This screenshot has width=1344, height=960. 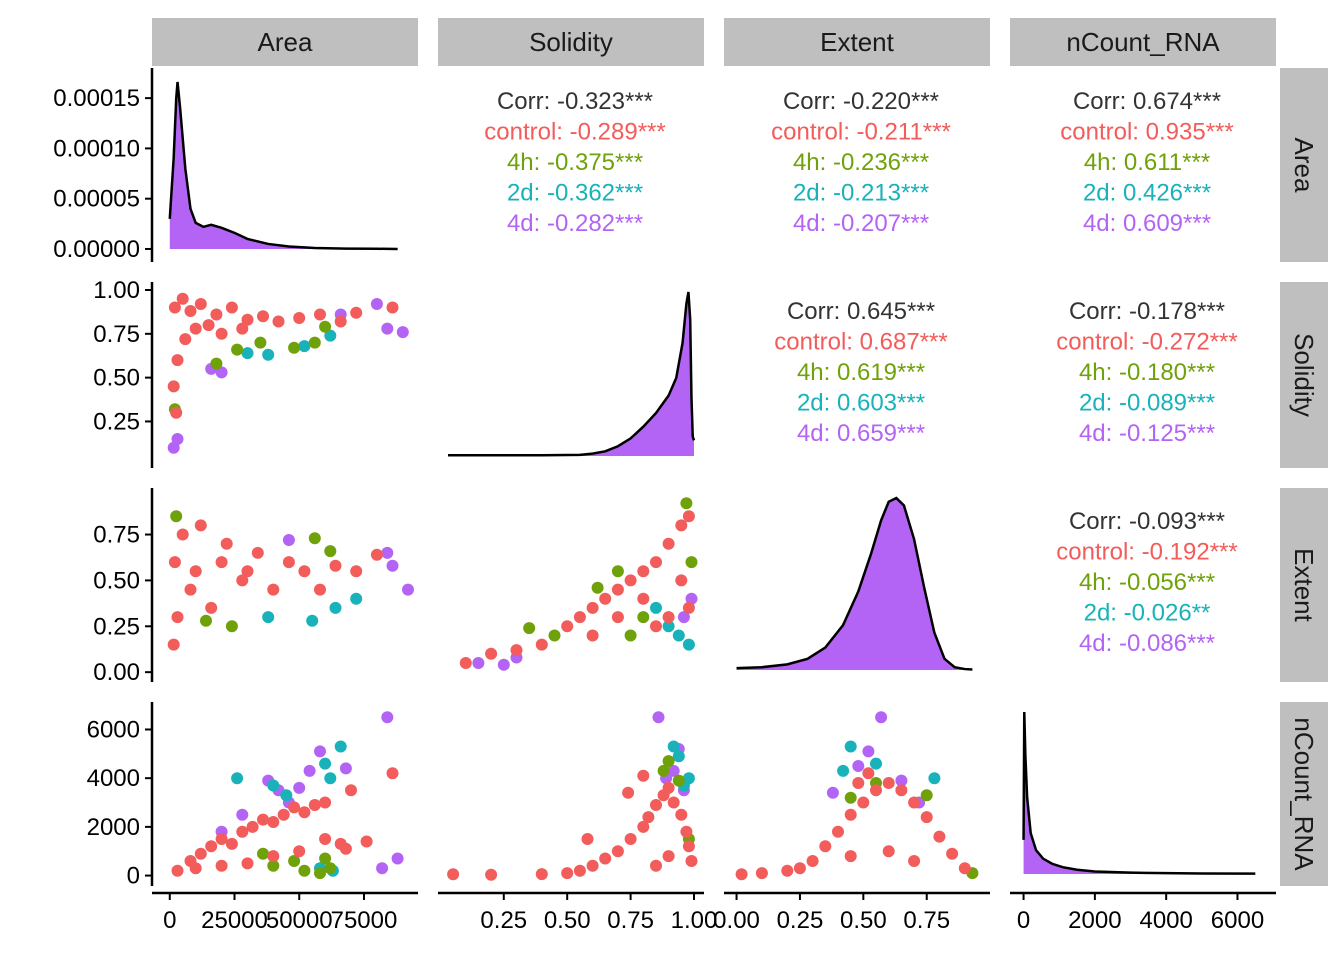 What do you see at coordinates (1147, 101) in the screenshot?
I see `corr-line: Corr: 0.674***` at bounding box center [1147, 101].